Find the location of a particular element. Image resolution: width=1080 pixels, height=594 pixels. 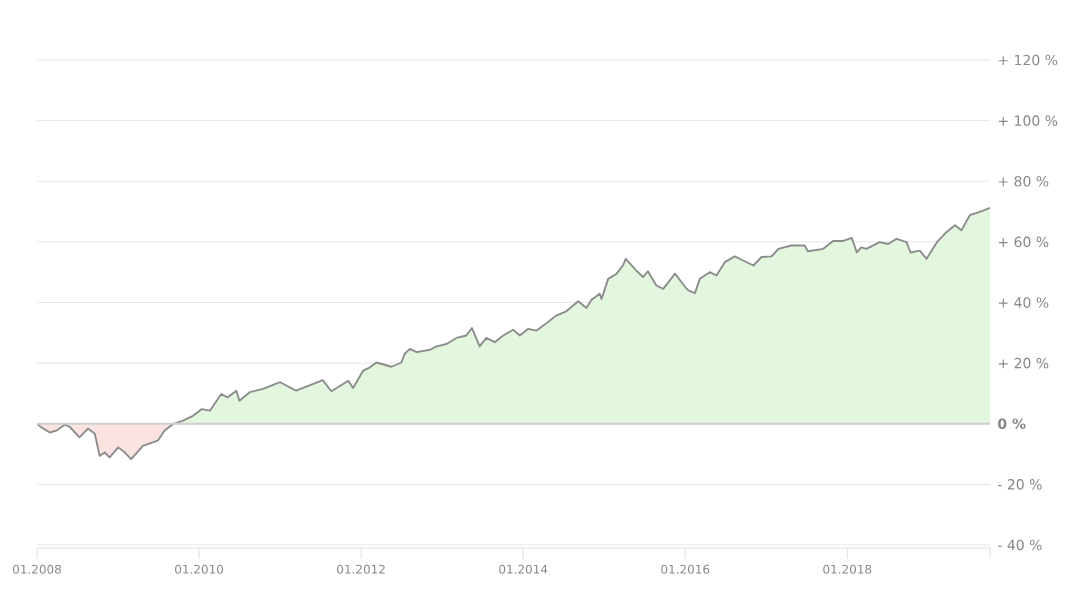

y-tick-label: - 20 % is located at coordinates (1020, 484).